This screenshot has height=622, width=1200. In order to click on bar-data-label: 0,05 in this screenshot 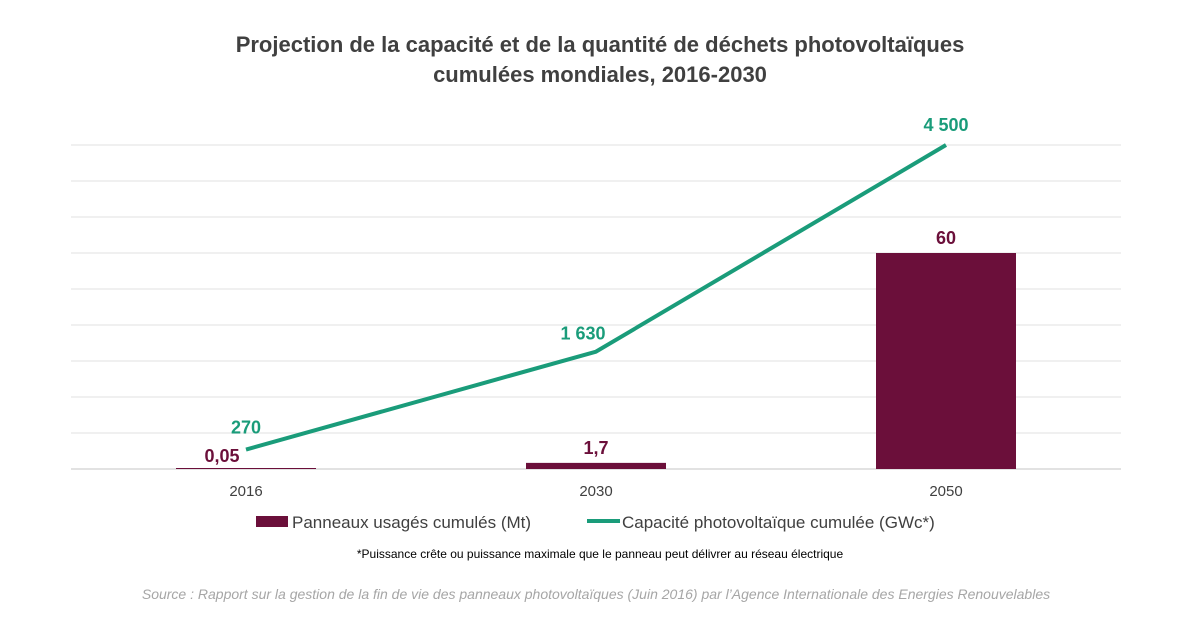, I will do `click(221, 456)`.